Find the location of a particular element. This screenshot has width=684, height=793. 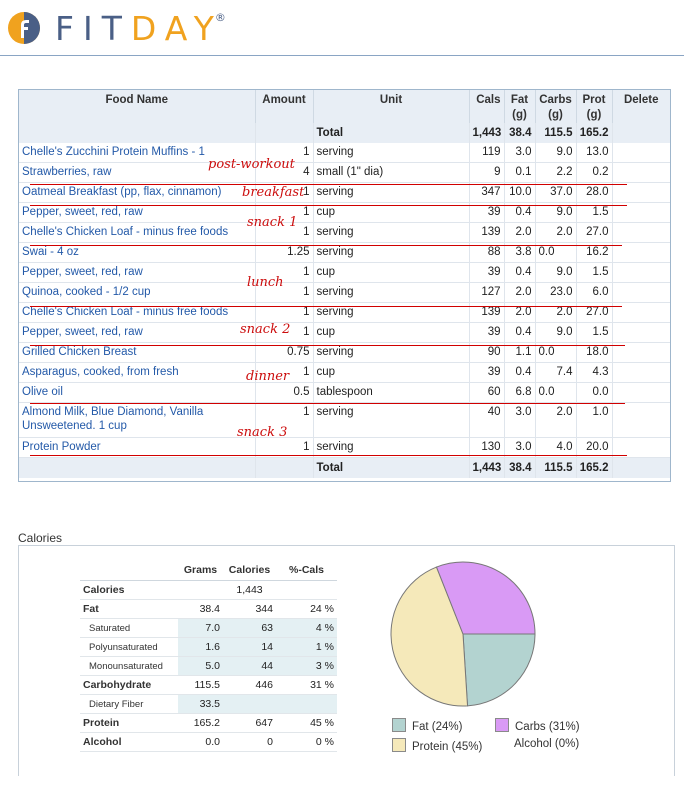

nutrition-grams: 7.0 is located at coordinates (200, 628).